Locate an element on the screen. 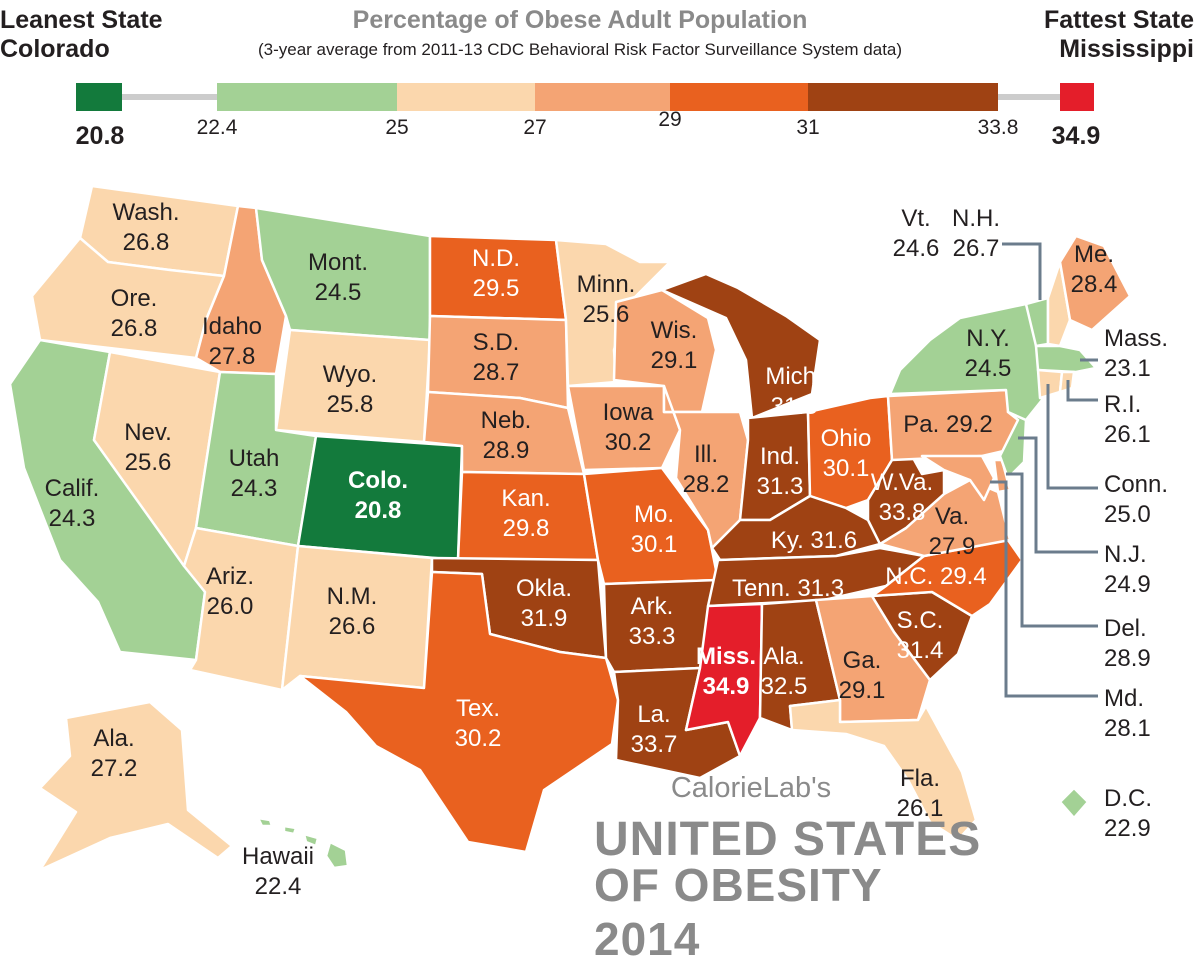  state-label-nebraska: Neb. 28.9 is located at coordinates (506, 435).